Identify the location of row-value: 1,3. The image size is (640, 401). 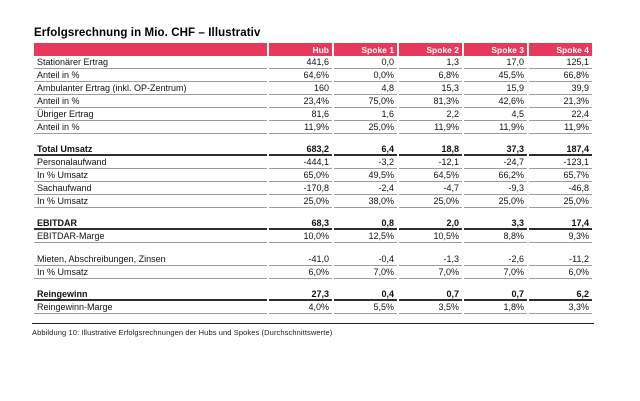
(430, 62).